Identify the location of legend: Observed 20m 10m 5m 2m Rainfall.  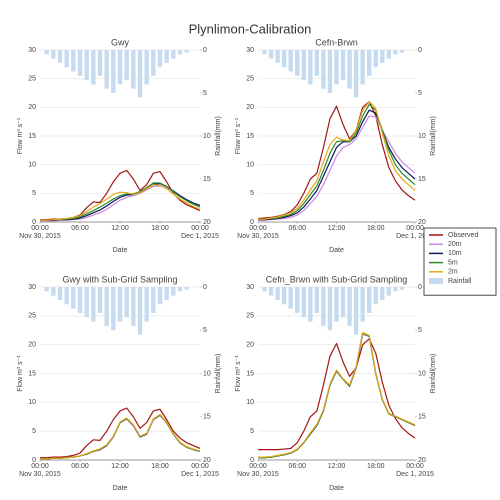
(460, 261).